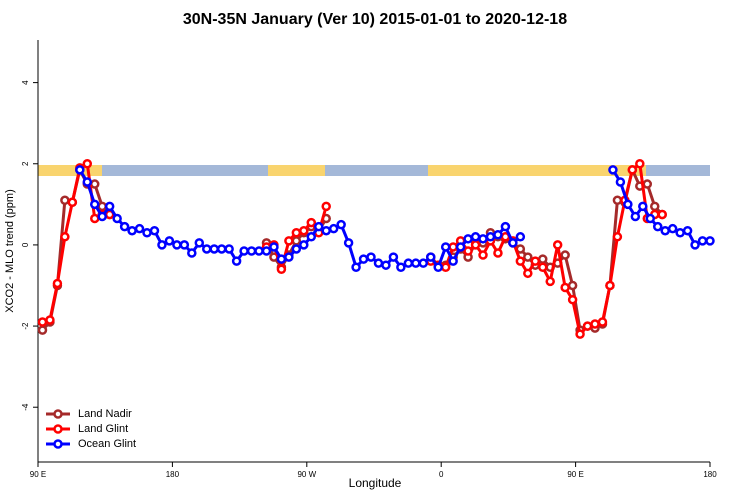  What do you see at coordinates (306, 474) in the screenshot?
I see `x-tick-label: 90 W` at bounding box center [306, 474].